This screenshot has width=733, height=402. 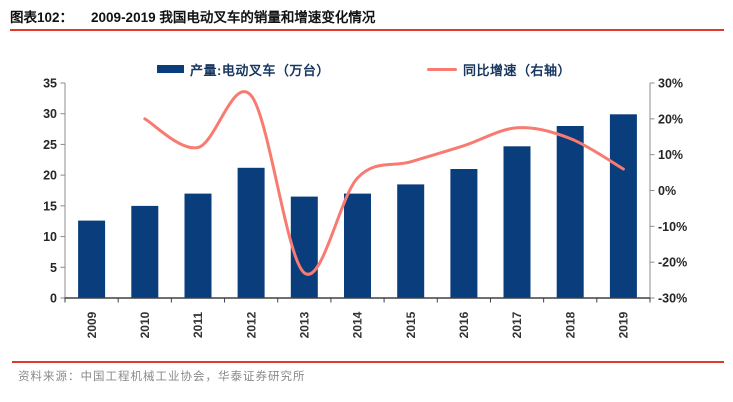 I want to click on footer-rule, so click(x=368, y=362).